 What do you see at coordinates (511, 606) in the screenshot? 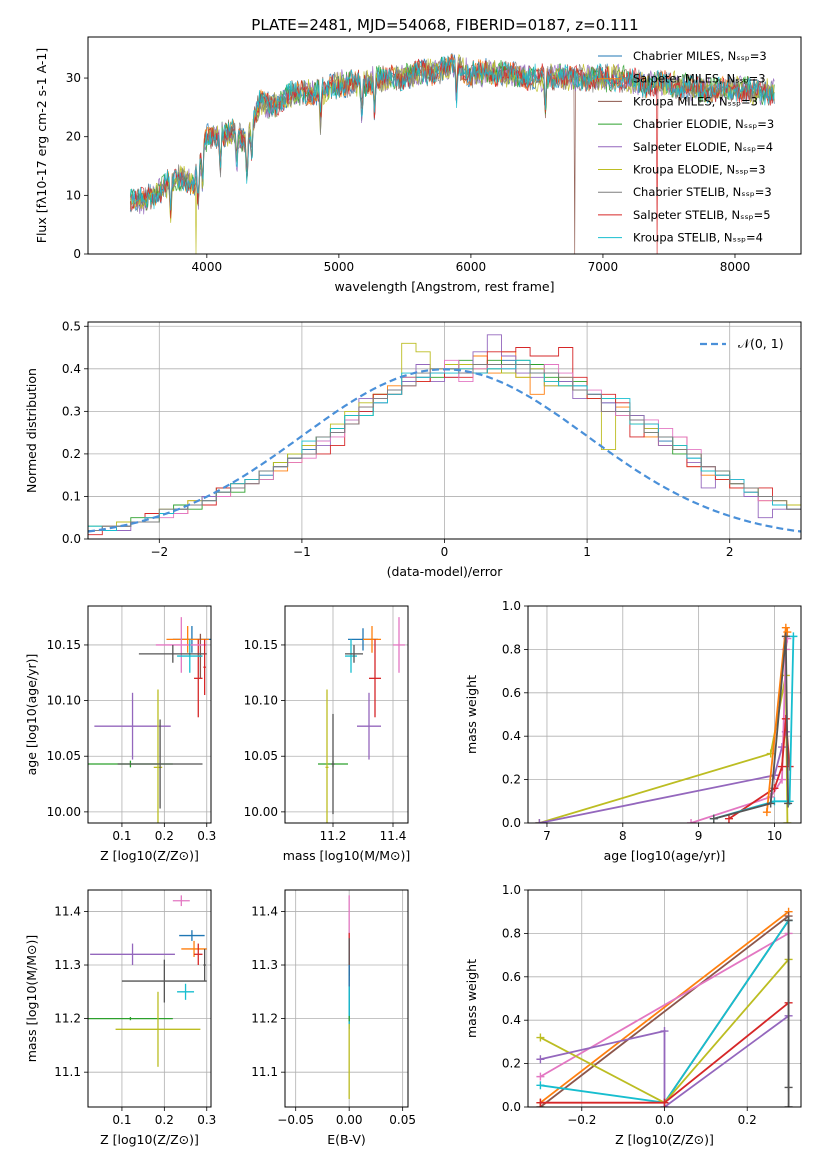
I see `y-tick-label: 1.0` at bounding box center [511, 606].